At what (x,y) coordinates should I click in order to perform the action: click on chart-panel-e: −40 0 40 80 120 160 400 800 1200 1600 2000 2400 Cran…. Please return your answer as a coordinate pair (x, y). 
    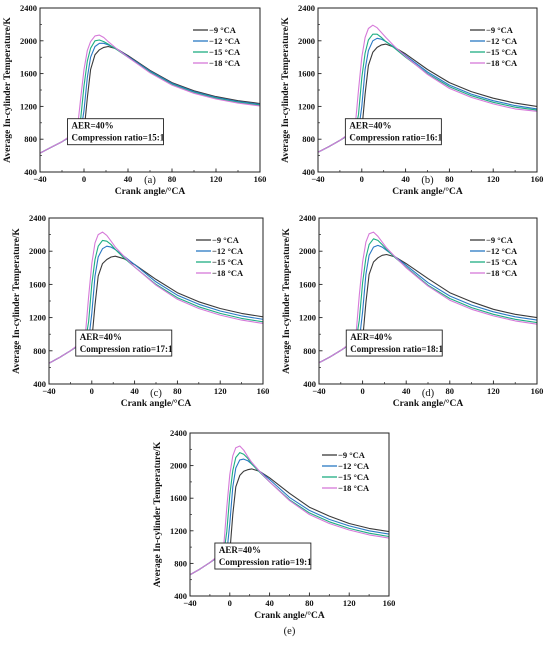
    Looking at the image, I should click on (274, 532).